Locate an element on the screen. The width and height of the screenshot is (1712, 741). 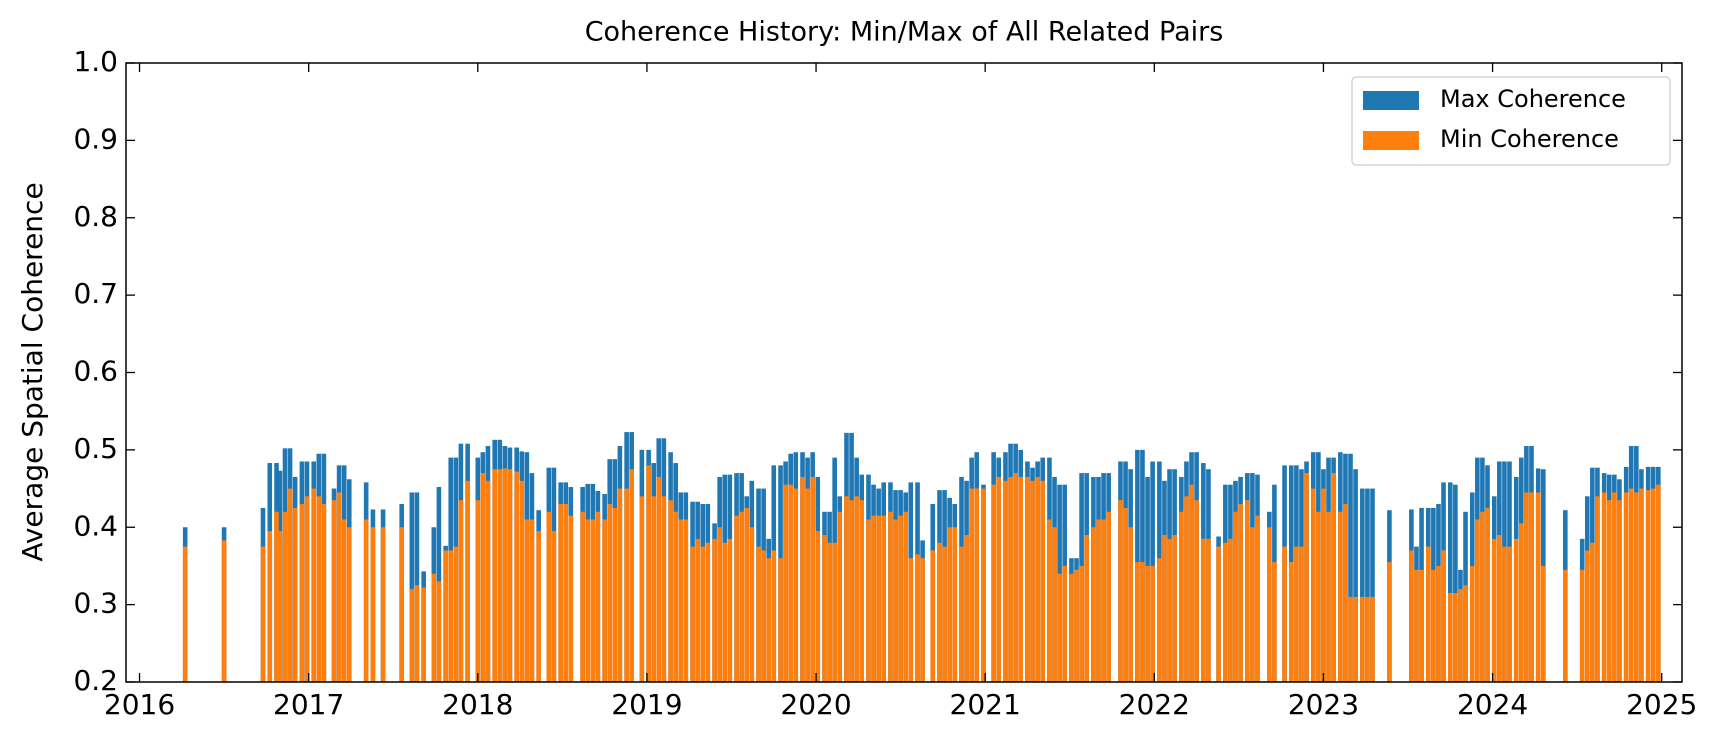
legend-label: Min Coherence is located at coordinates (1529, 139).